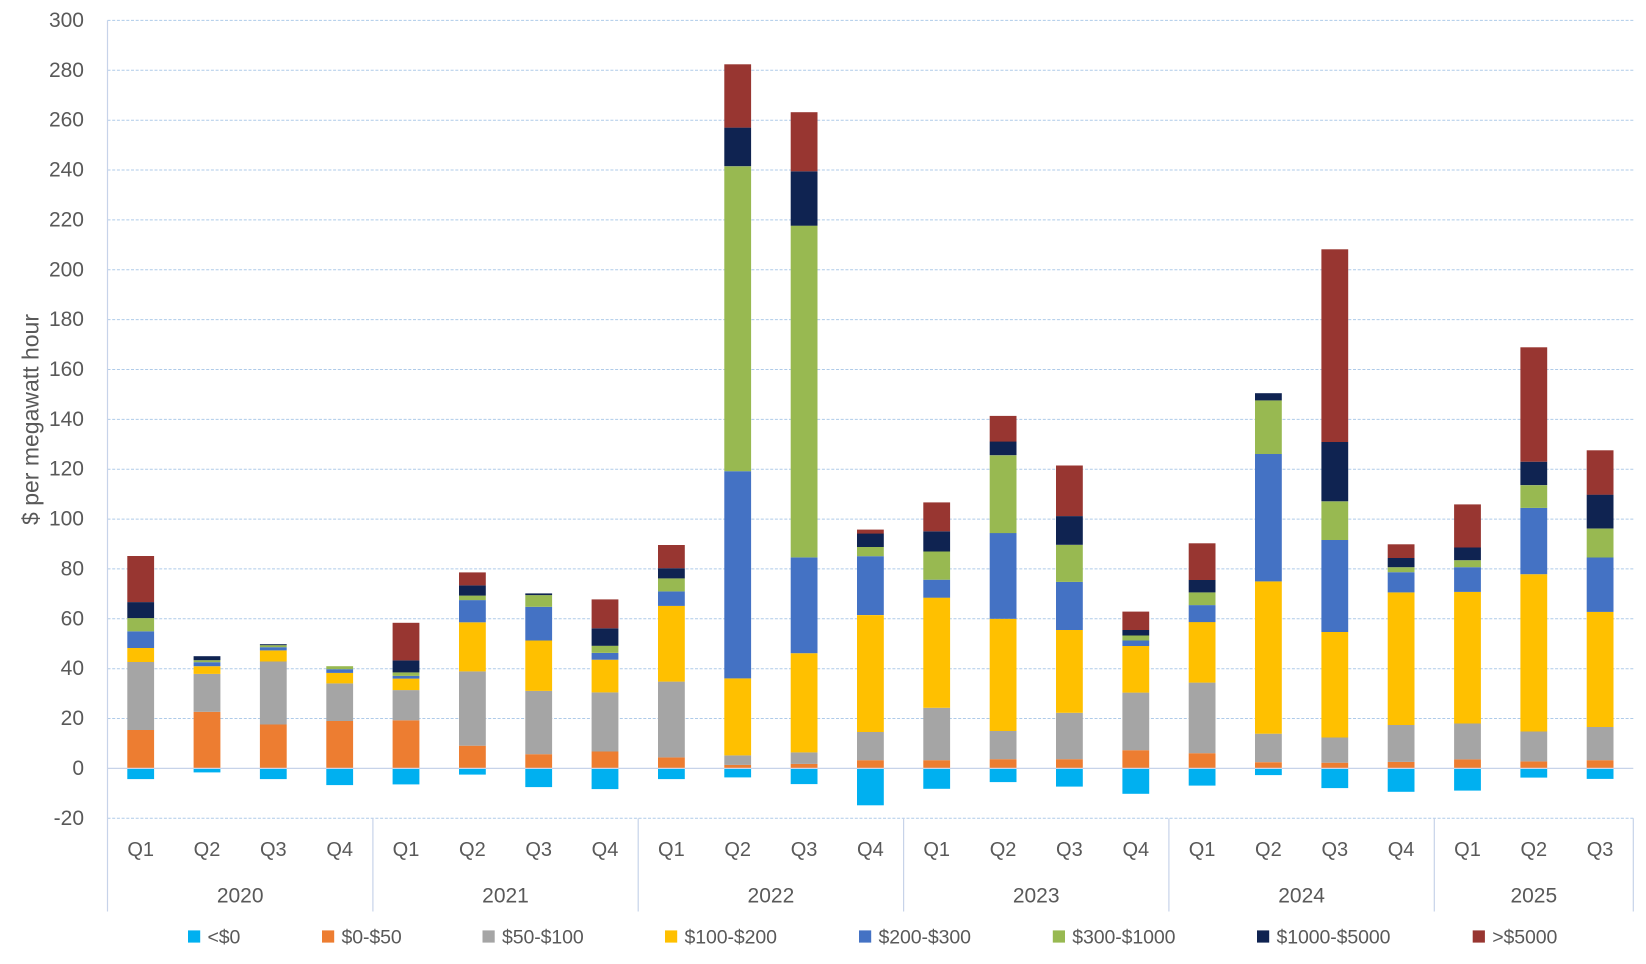 This screenshot has width=1646, height=964. I want to click on svg-text: 160, so click(66, 369).